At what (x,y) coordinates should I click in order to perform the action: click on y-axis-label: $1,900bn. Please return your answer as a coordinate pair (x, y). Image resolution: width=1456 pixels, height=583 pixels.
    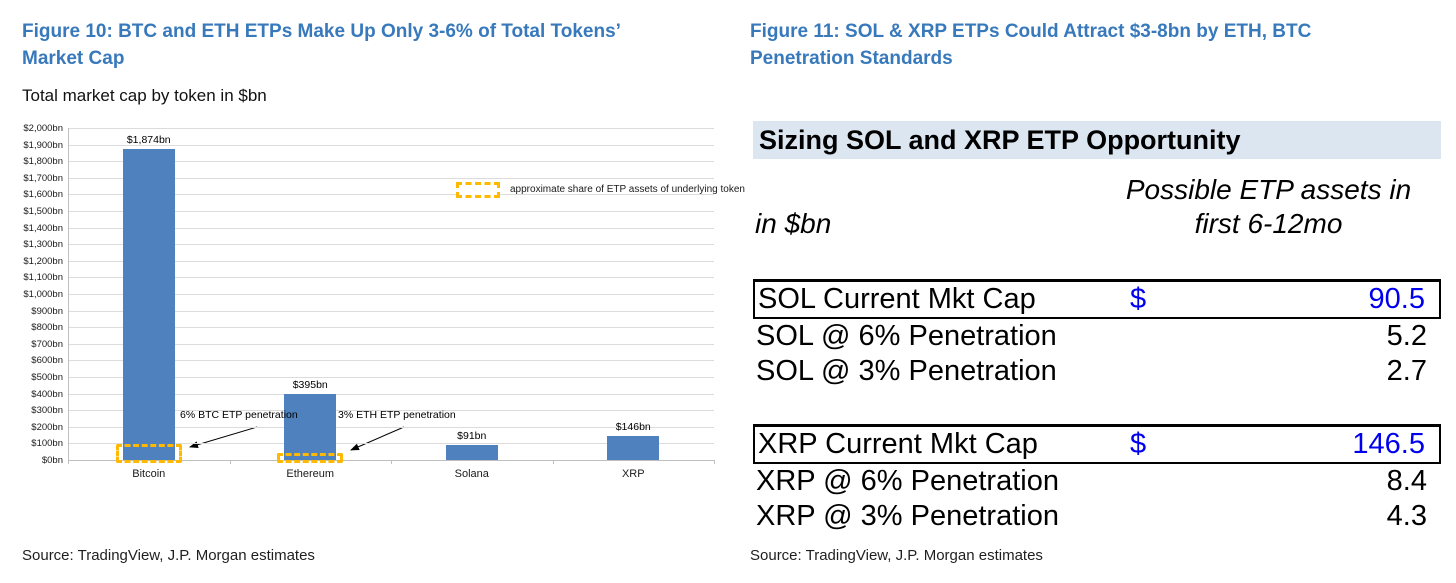
    Looking at the image, I should click on (43, 145).